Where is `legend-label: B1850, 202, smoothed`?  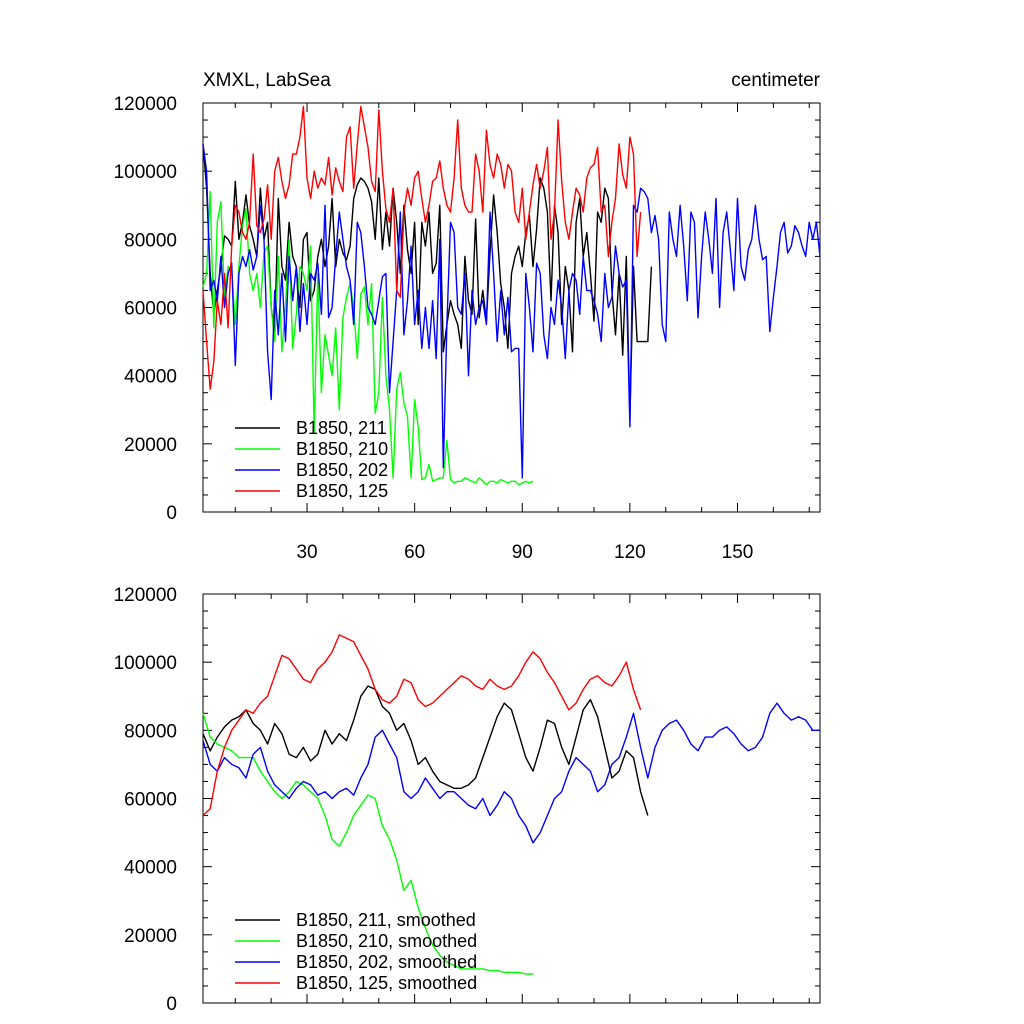 legend-label: B1850, 202, smoothed is located at coordinates (386, 962).